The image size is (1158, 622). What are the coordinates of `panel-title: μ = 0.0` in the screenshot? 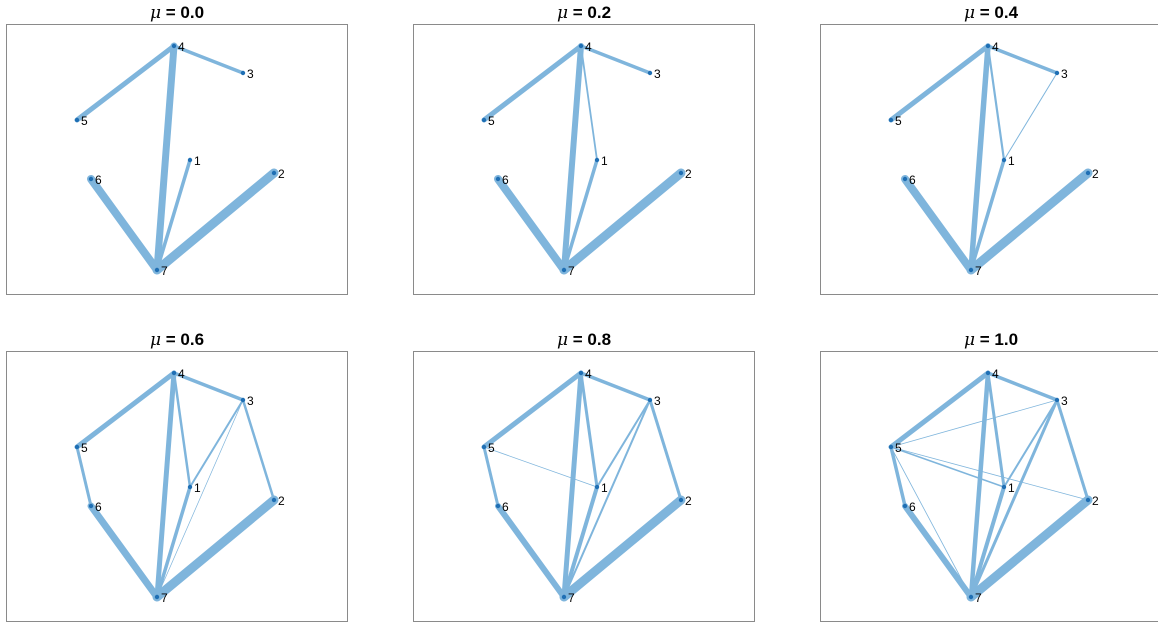 It's located at (177, 13).